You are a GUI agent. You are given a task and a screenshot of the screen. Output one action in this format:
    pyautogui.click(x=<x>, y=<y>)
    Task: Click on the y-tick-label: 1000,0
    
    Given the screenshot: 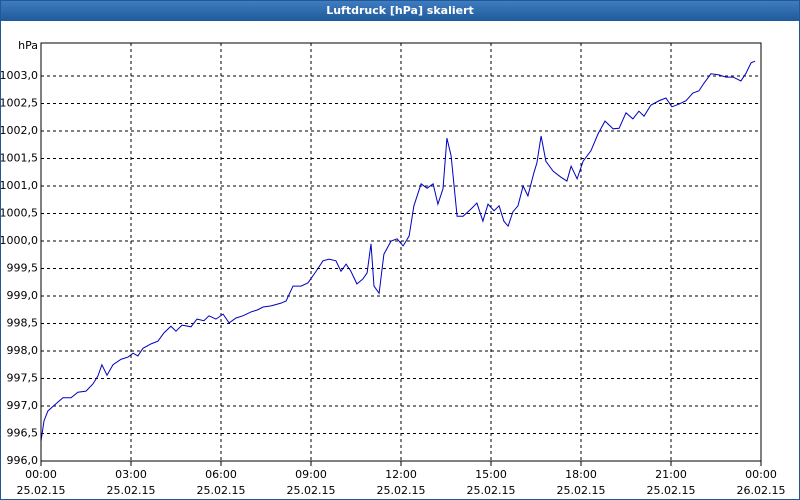 What is the action you would take?
    pyautogui.click(x=19, y=240)
    